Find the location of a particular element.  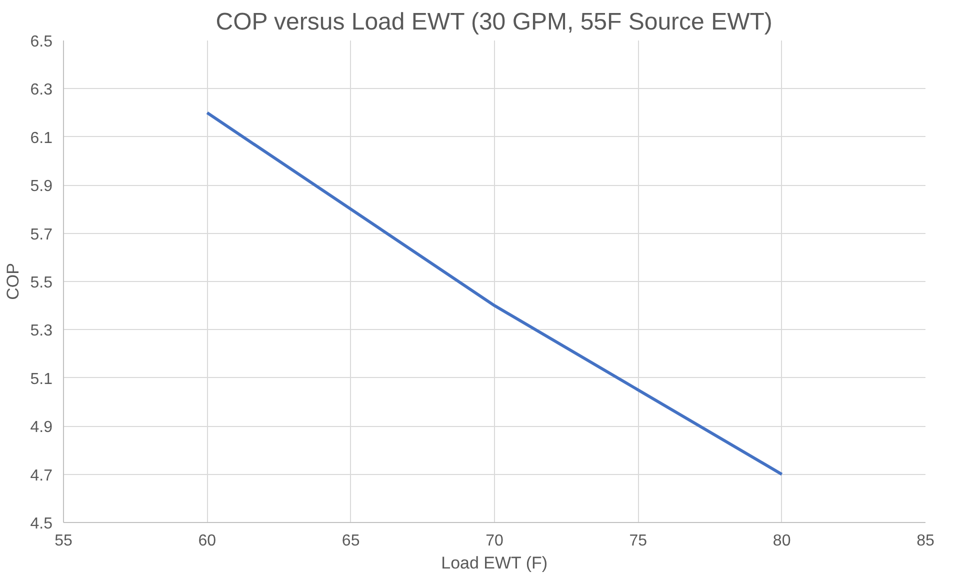

x-tick-label: 70 is located at coordinates (495, 541).